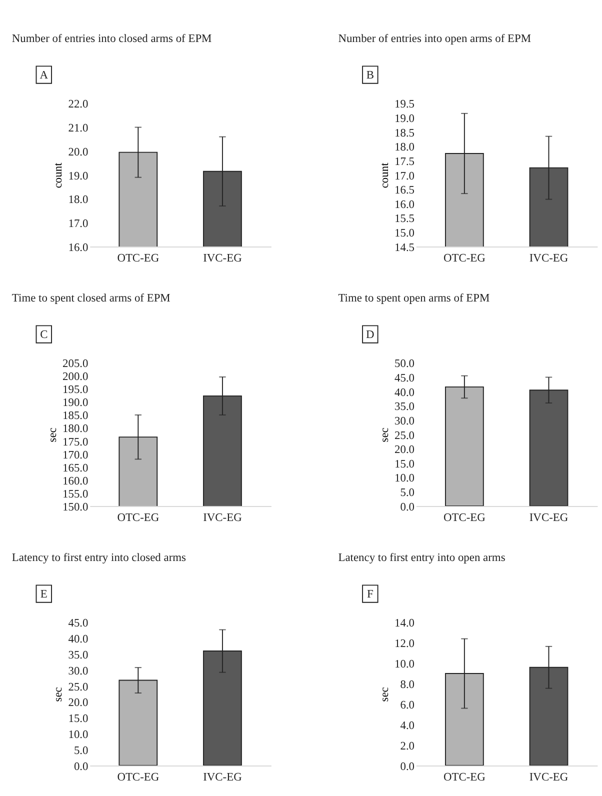 The height and width of the screenshot is (796, 602). Describe the element at coordinates (407, 726) in the screenshot. I see `y-tick-label: 4.0` at that location.